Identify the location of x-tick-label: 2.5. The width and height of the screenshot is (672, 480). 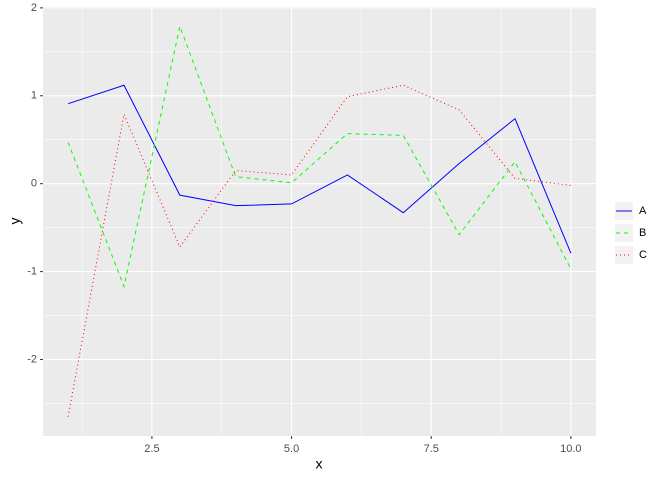
(151, 449).